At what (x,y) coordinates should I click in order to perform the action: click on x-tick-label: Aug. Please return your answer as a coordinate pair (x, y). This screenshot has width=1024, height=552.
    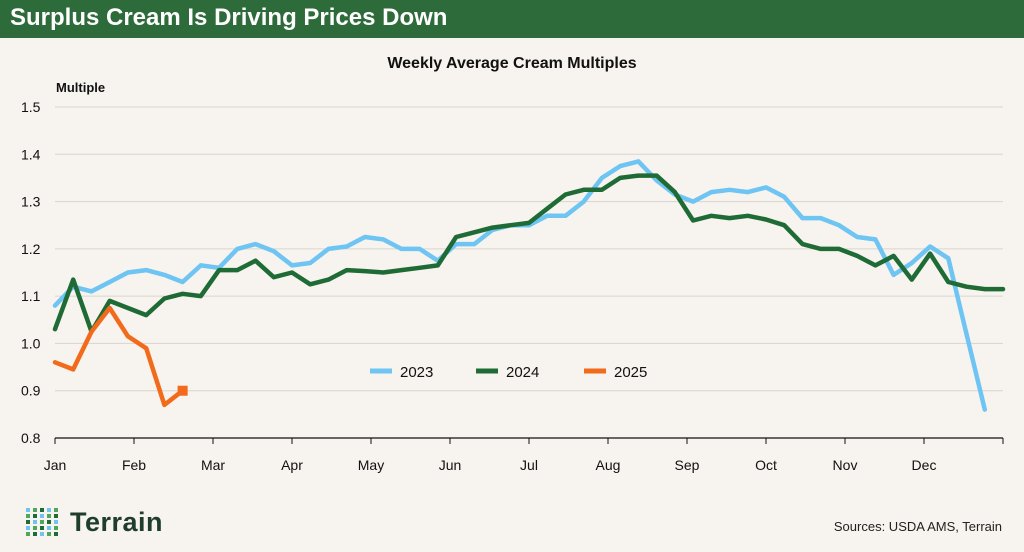
    Looking at the image, I should click on (608, 465).